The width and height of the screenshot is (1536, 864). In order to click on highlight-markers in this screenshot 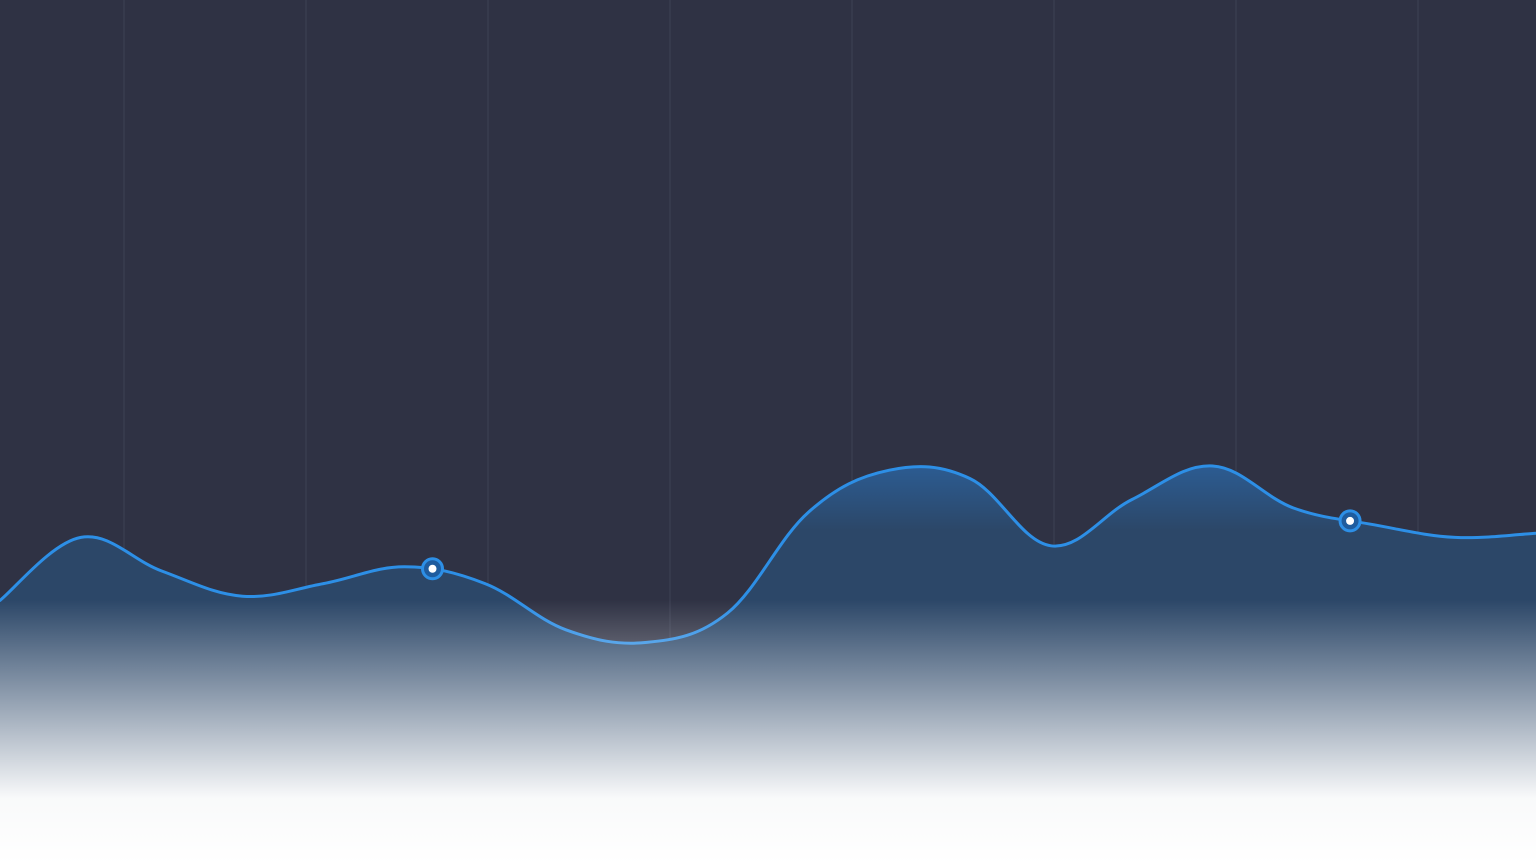, I will do `click(891, 545)`.